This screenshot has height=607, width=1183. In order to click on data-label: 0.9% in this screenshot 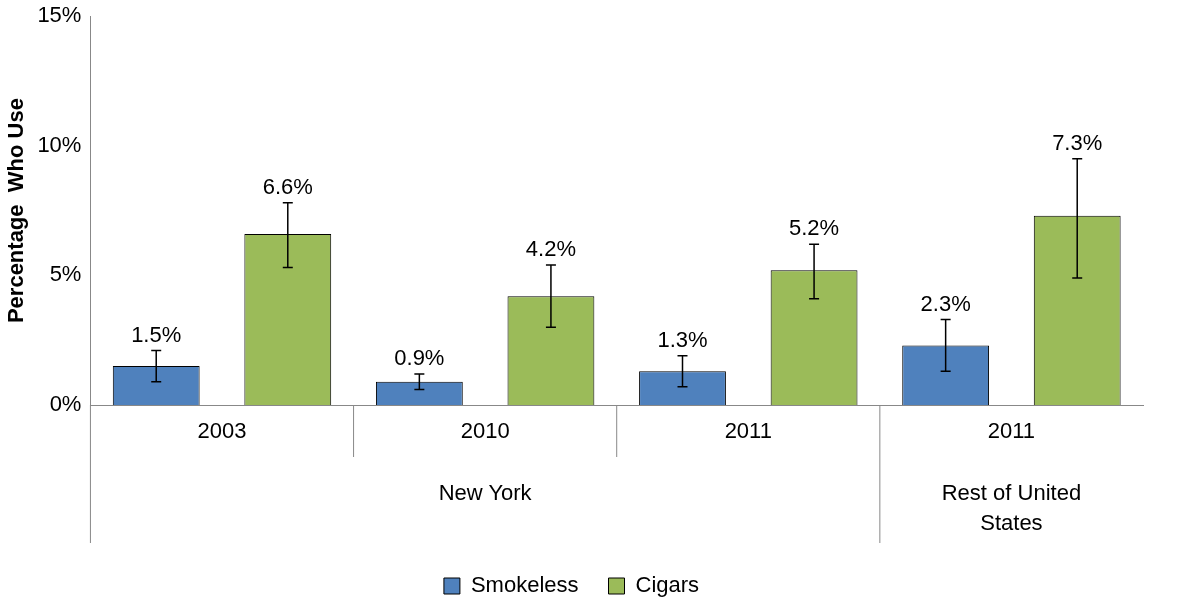, I will do `click(419, 357)`.